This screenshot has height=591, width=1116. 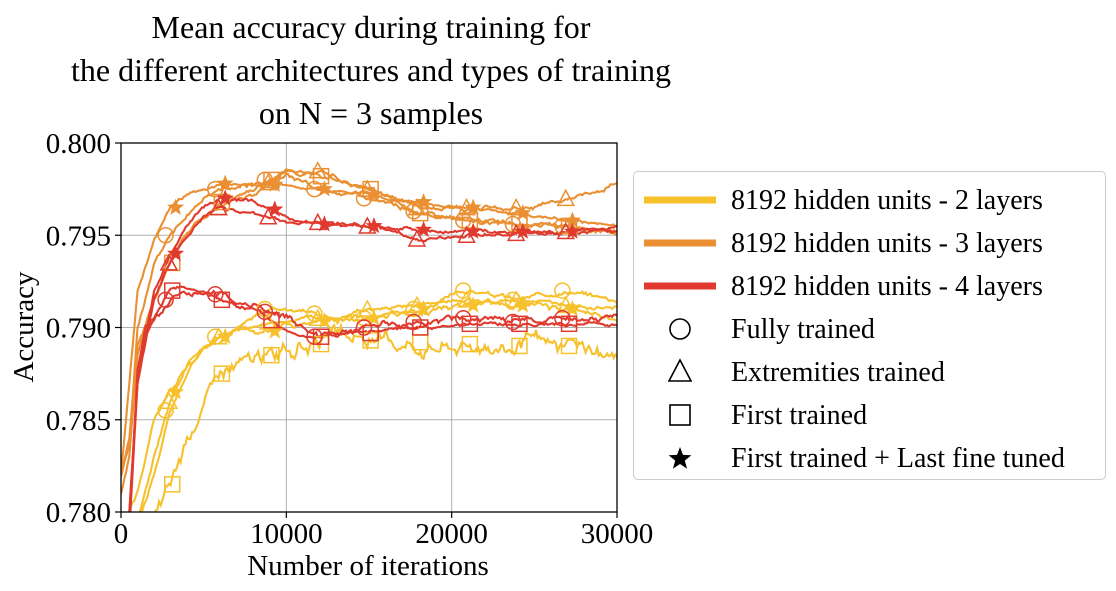 I want to click on y-tick-label: 0.790, so click(x=78, y=329).